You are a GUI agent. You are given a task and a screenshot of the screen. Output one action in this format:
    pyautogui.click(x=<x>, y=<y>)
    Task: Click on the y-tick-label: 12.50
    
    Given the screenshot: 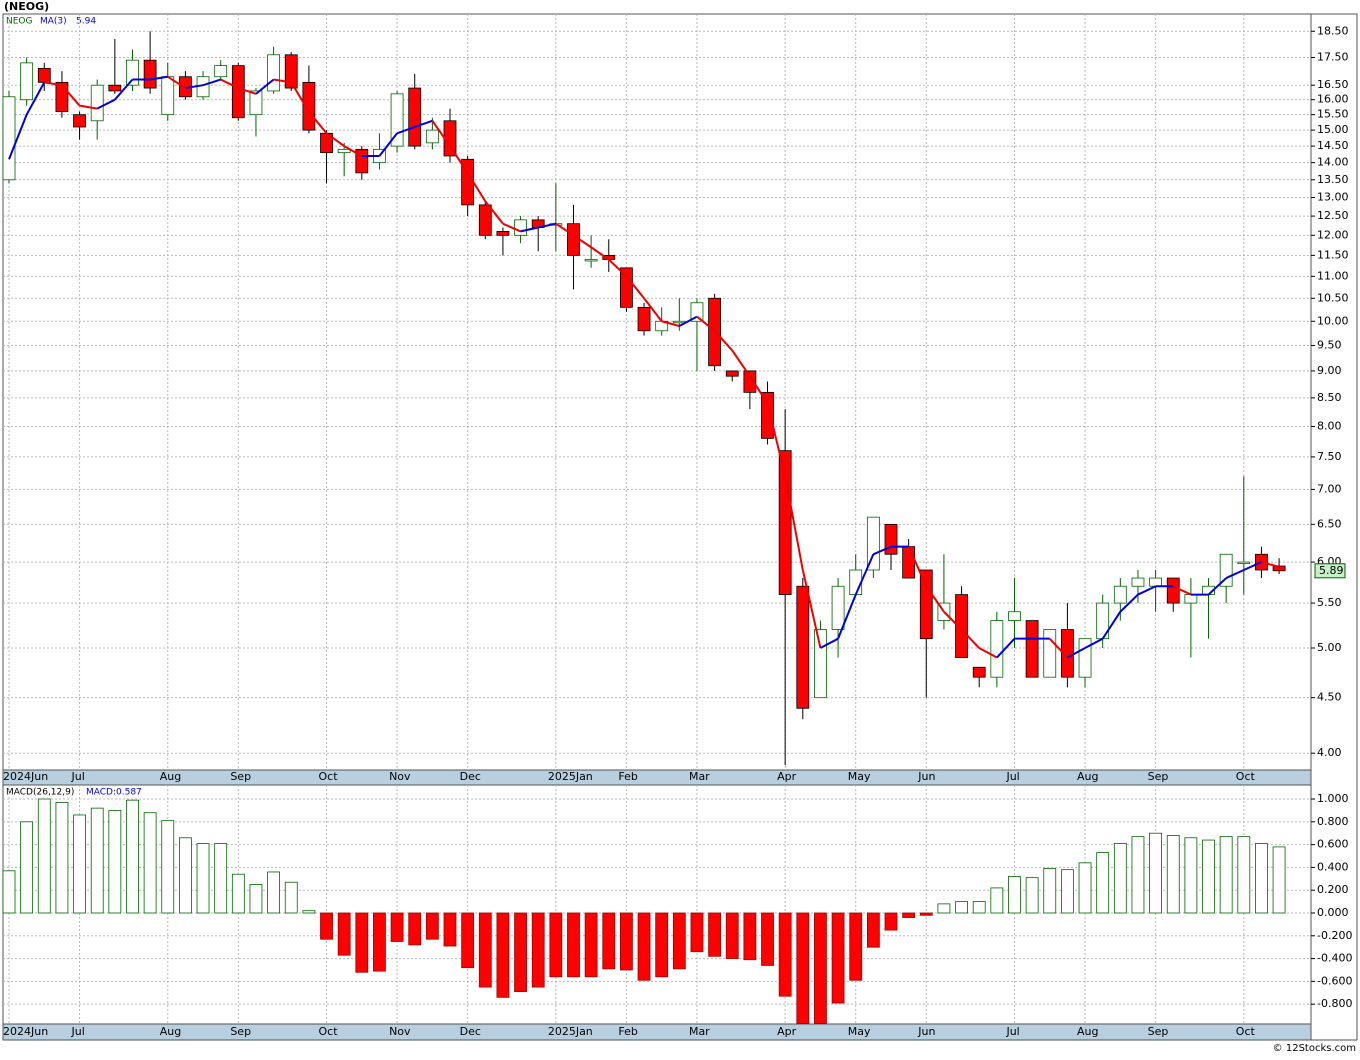 What is the action you would take?
    pyautogui.click(x=1333, y=215)
    